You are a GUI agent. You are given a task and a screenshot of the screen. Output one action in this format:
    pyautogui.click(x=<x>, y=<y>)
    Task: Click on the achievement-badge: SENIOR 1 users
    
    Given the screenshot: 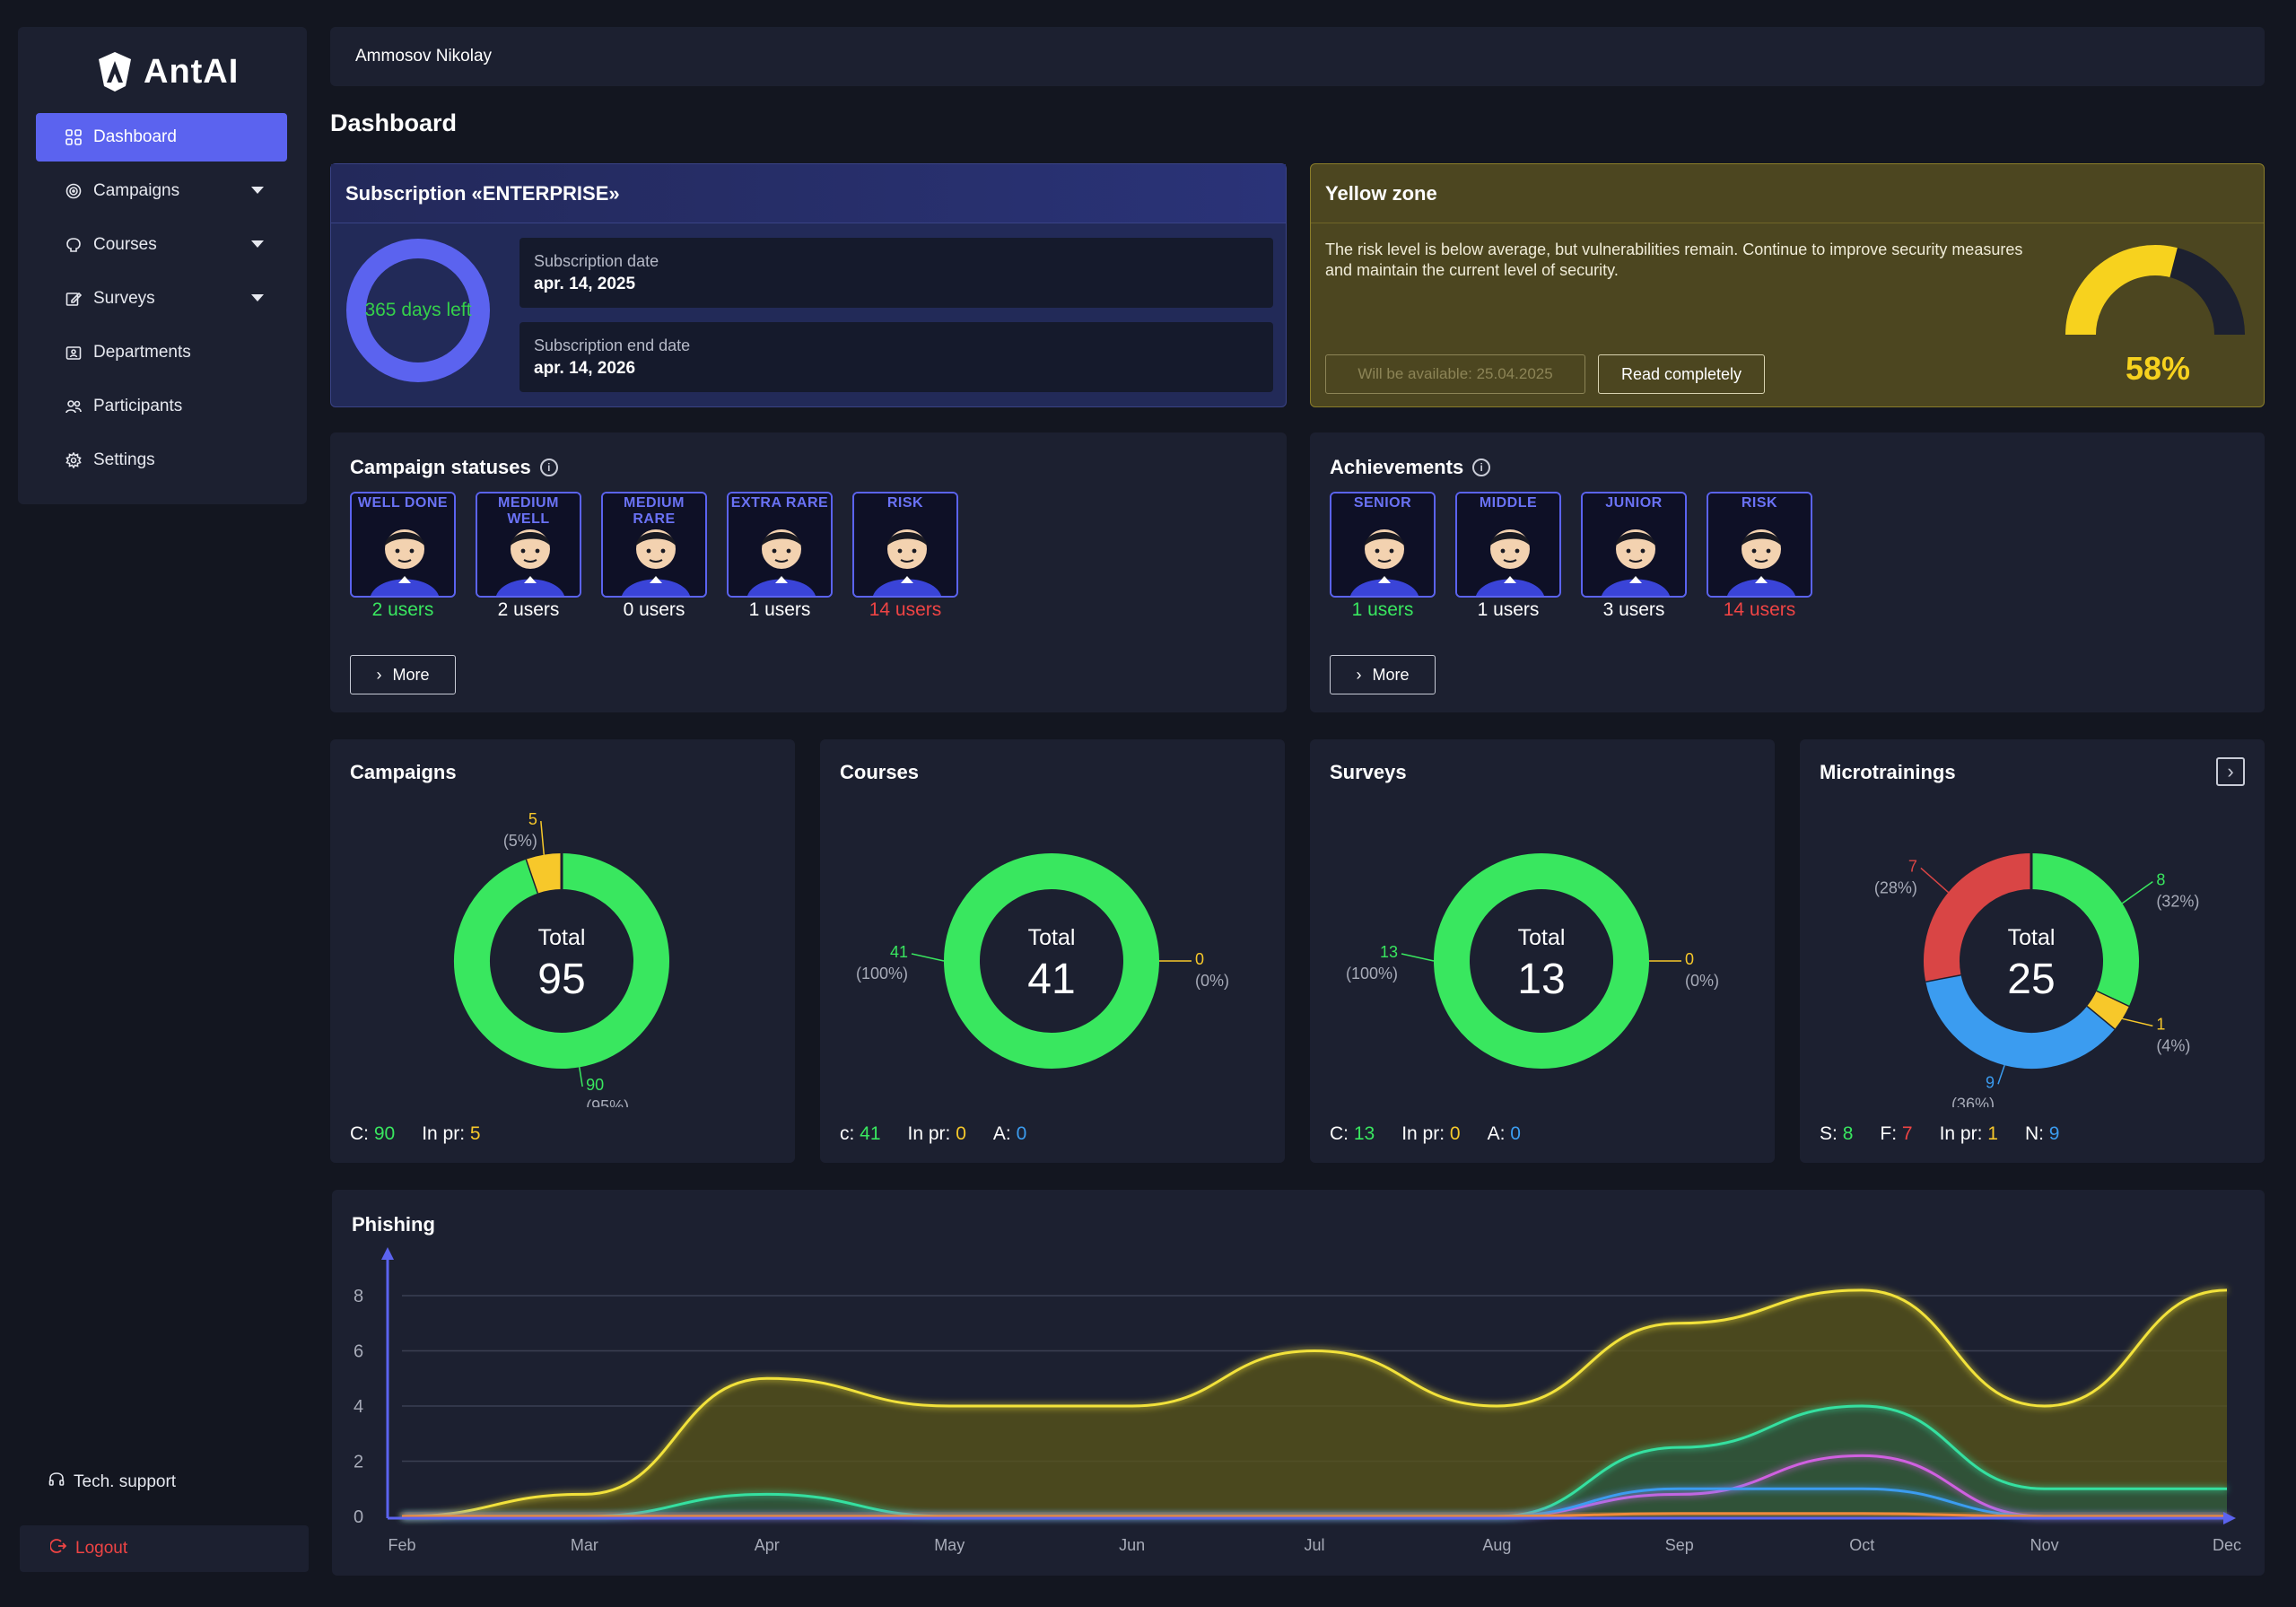 What is the action you would take?
    pyautogui.click(x=1383, y=556)
    